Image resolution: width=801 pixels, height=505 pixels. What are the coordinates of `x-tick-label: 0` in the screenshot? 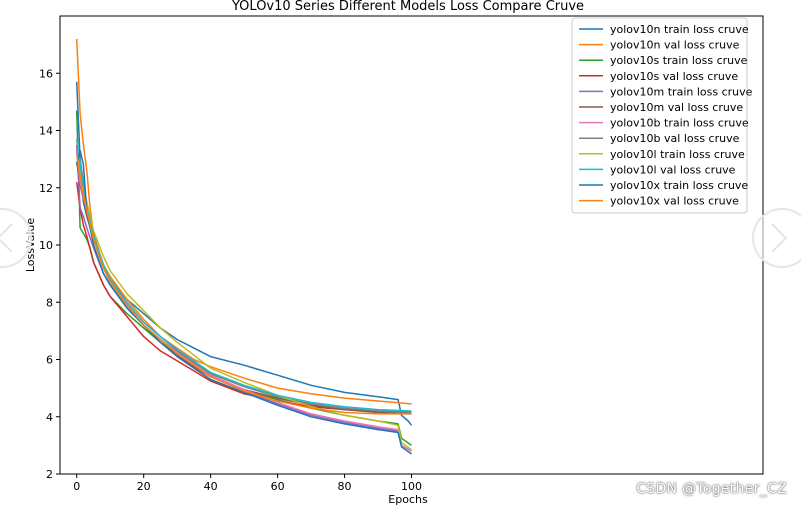 It's located at (76, 486).